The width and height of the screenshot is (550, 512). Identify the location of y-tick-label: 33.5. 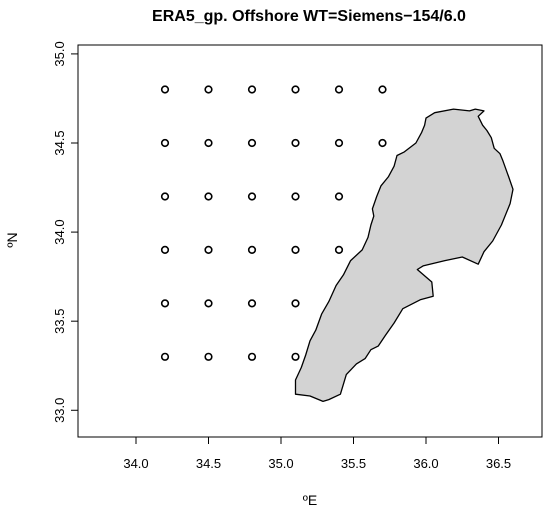
(59, 321).